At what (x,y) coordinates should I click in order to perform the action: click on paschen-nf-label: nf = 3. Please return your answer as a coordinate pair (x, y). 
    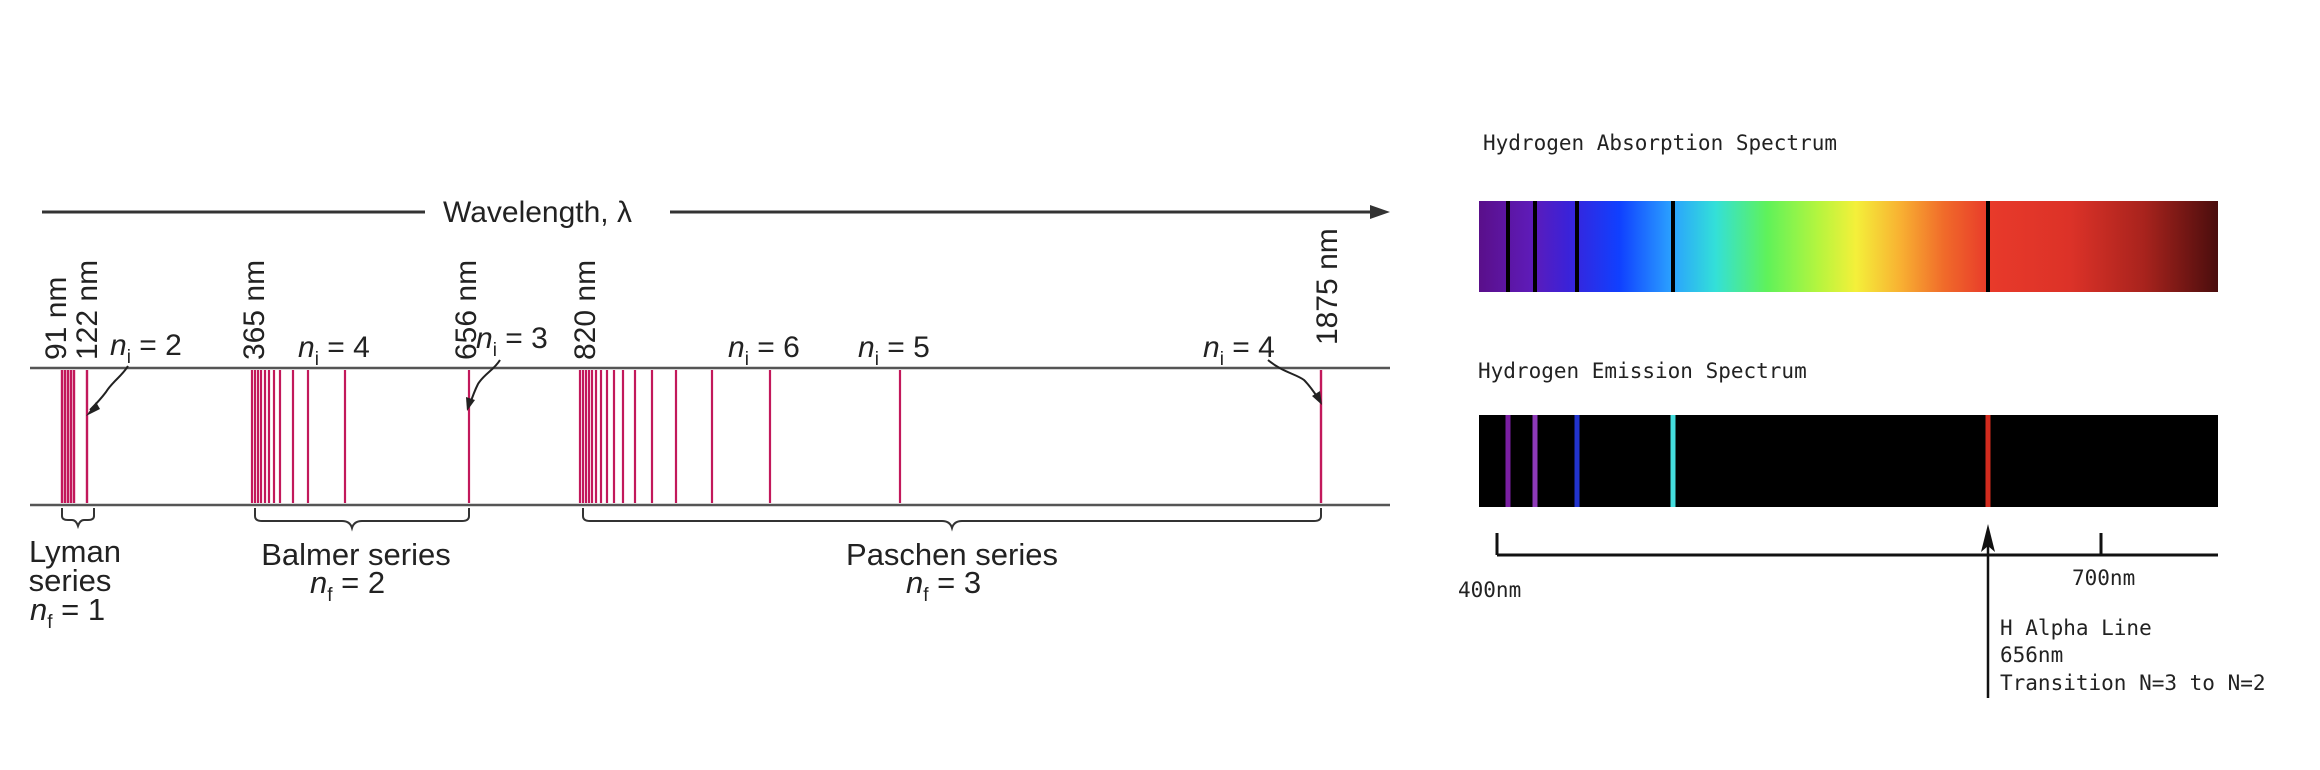
    Looking at the image, I should click on (943, 585).